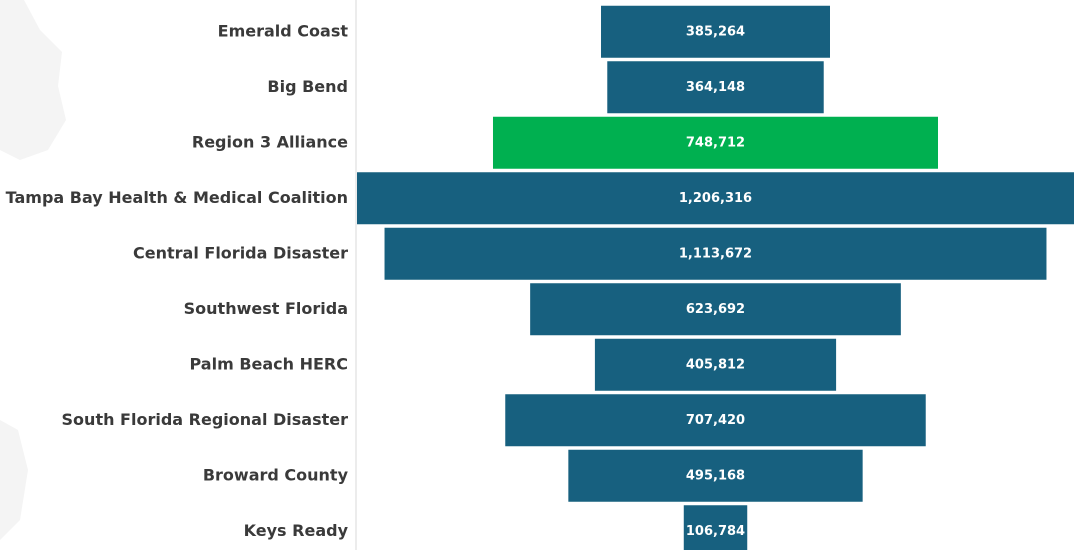 This screenshot has width=1074, height=550. I want to click on category-label-1: Big Bend, so click(307, 86).